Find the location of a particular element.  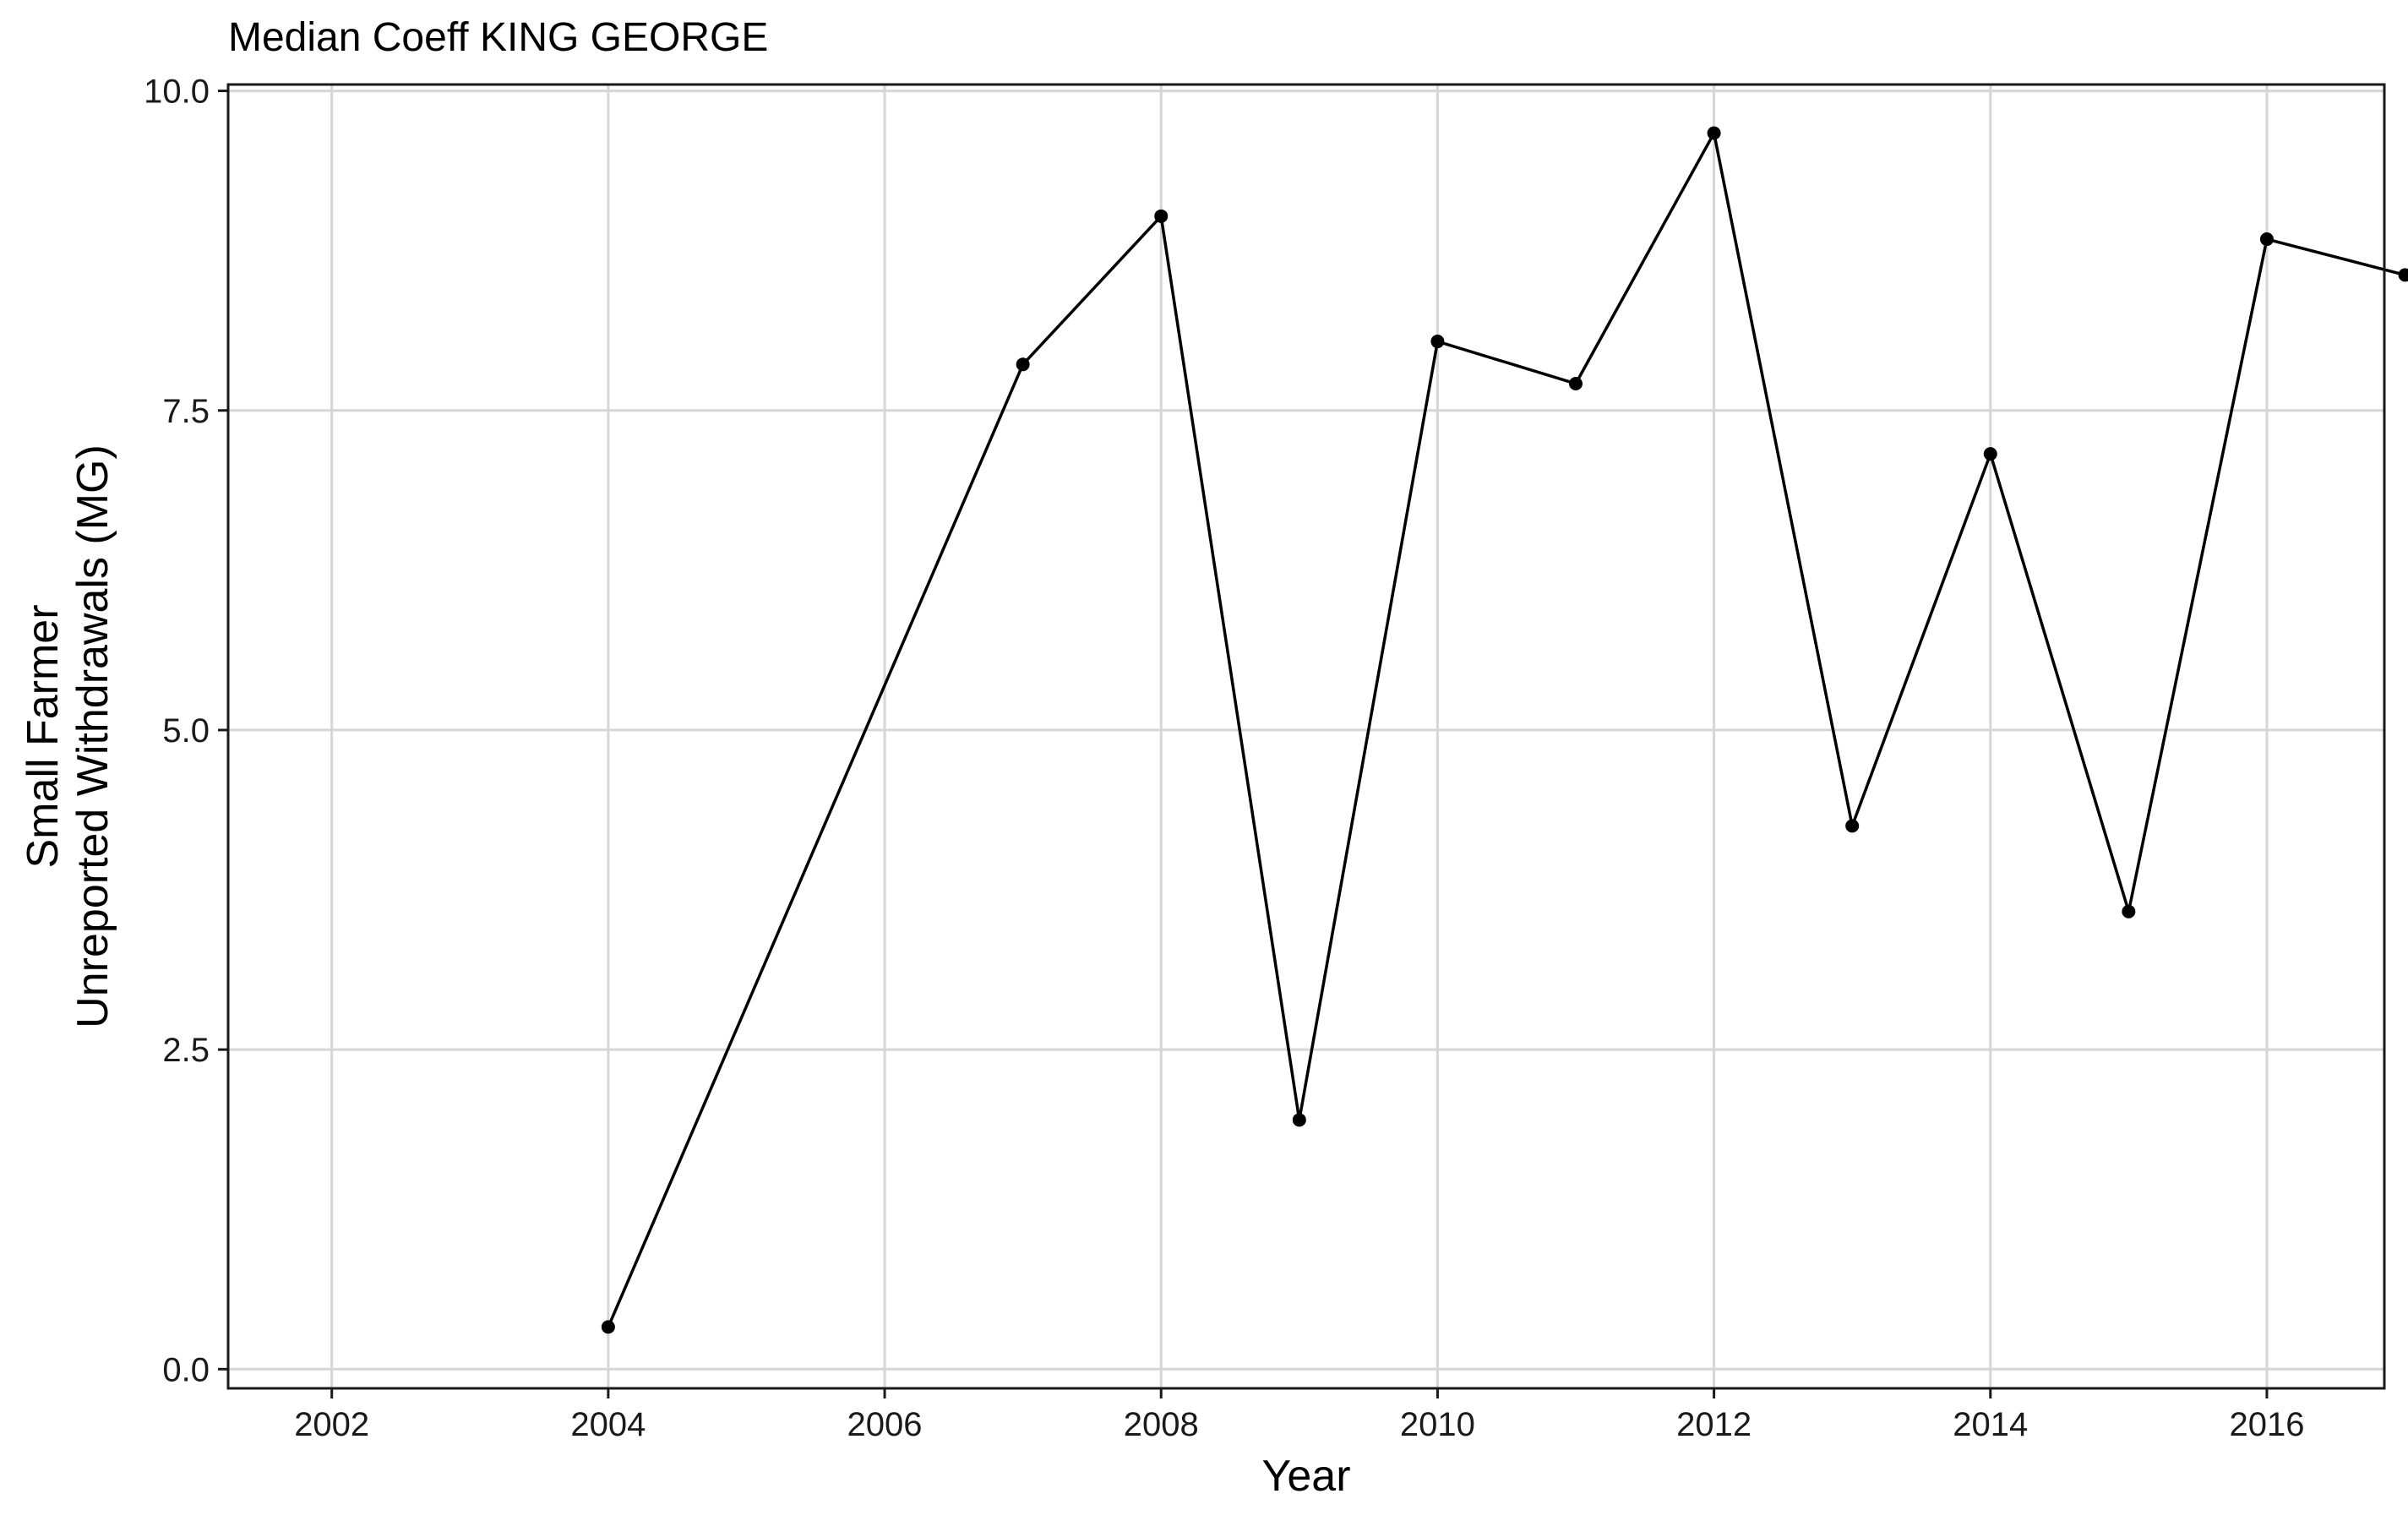

x-tick-label: 2004 is located at coordinates (608, 1424).